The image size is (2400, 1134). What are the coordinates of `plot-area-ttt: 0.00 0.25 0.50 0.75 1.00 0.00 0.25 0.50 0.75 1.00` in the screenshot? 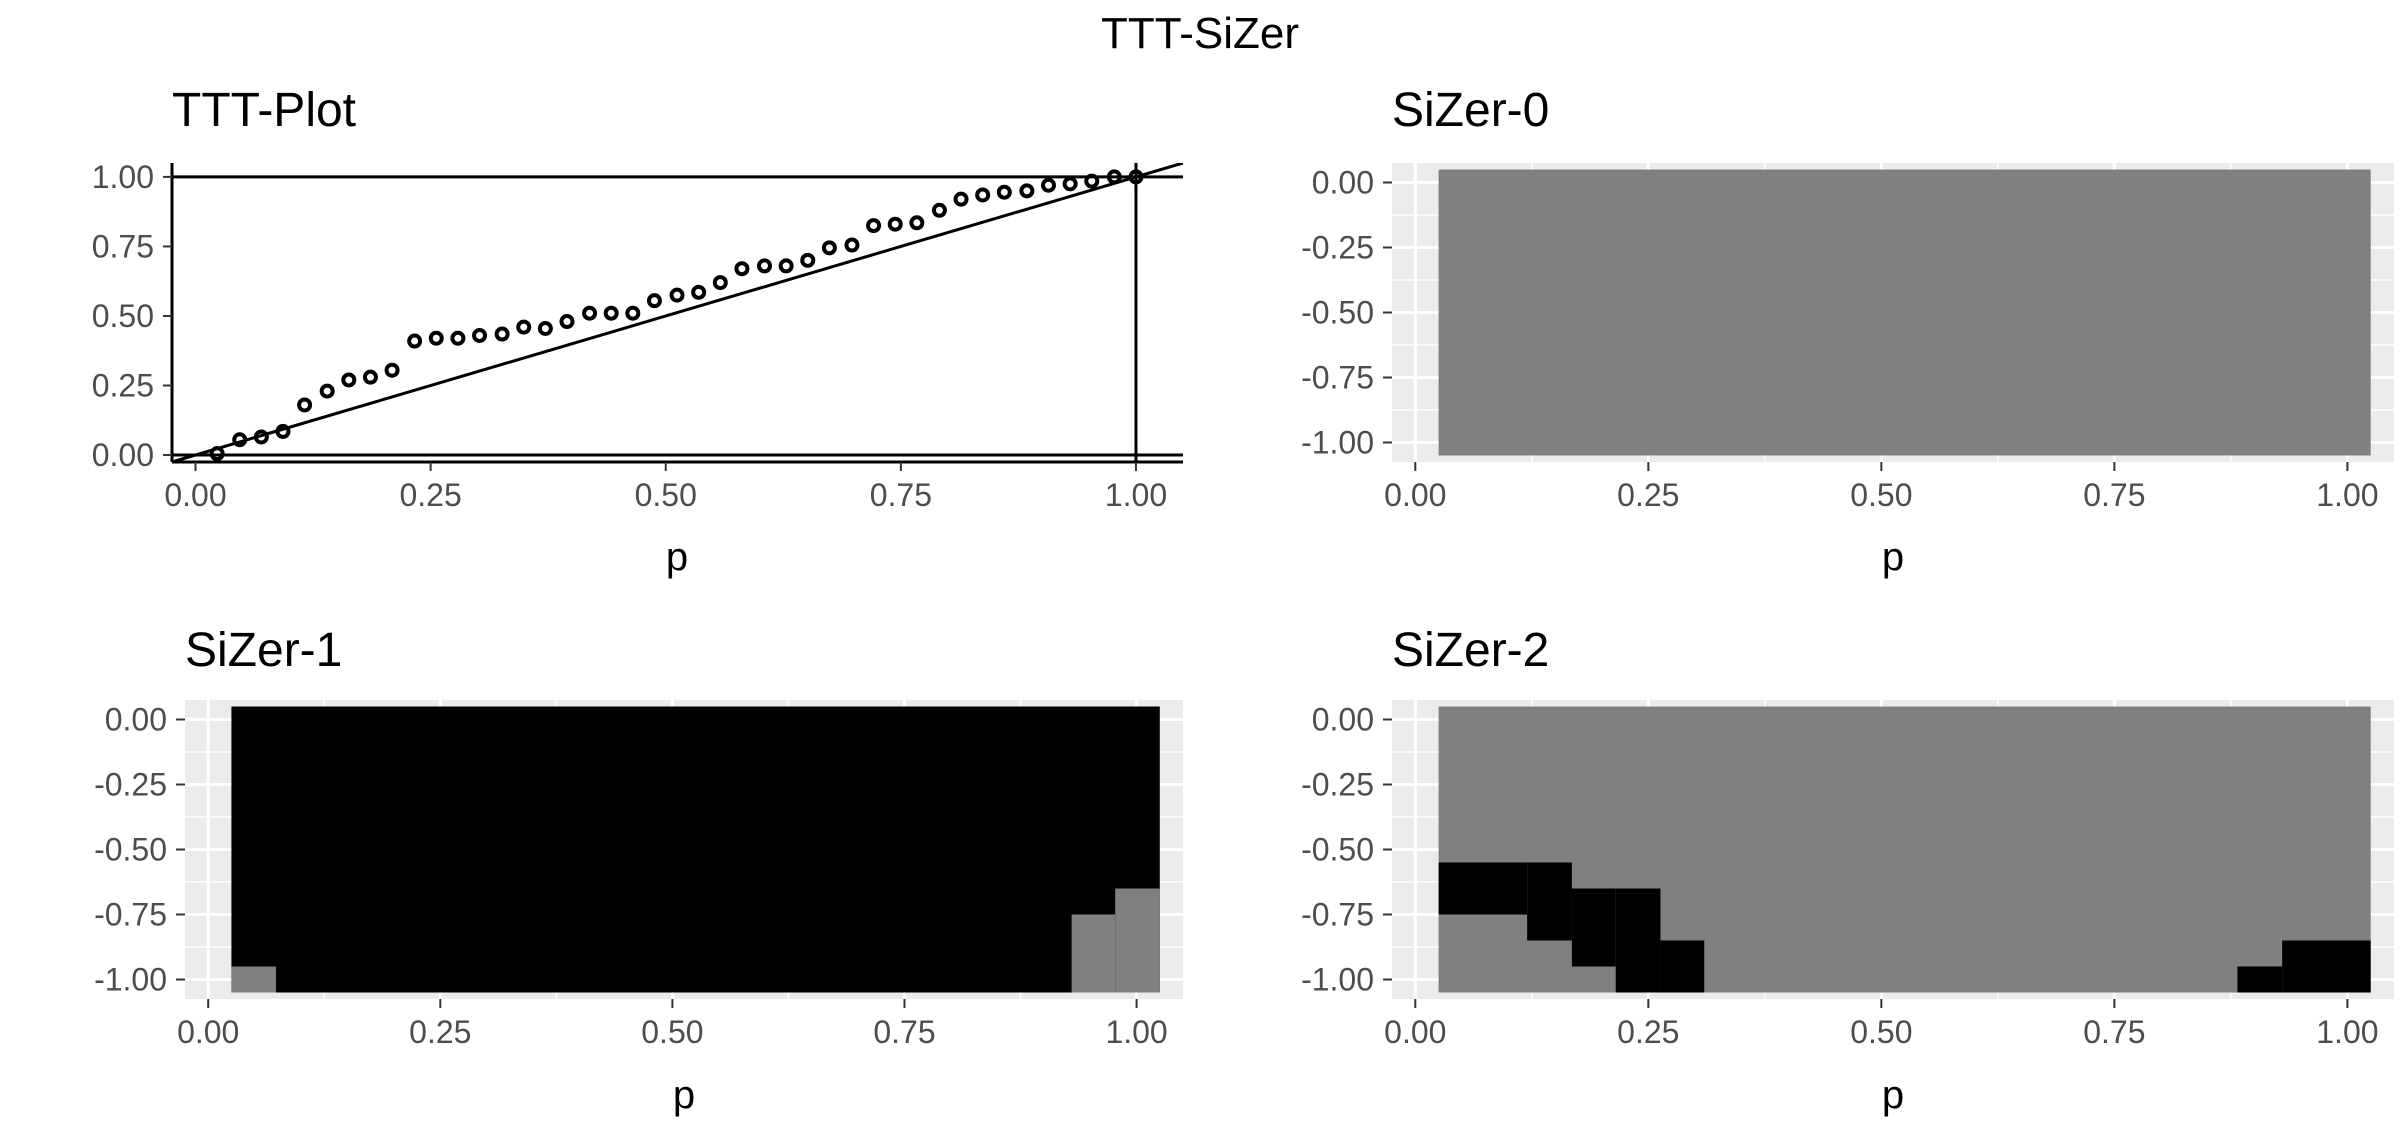 It's located at (637, 336).